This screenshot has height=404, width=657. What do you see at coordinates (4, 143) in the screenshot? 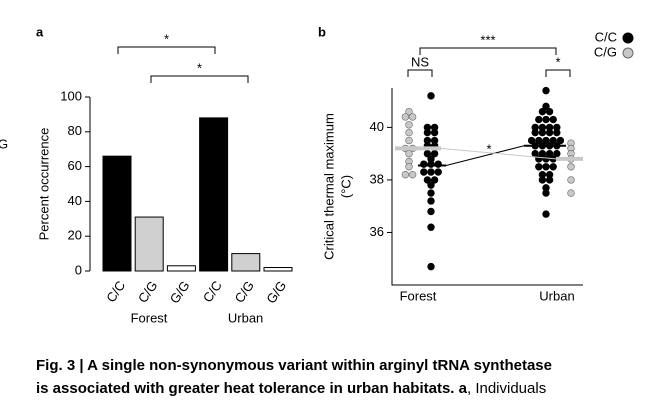
I see `fragment-text: G` at bounding box center [4, 143].